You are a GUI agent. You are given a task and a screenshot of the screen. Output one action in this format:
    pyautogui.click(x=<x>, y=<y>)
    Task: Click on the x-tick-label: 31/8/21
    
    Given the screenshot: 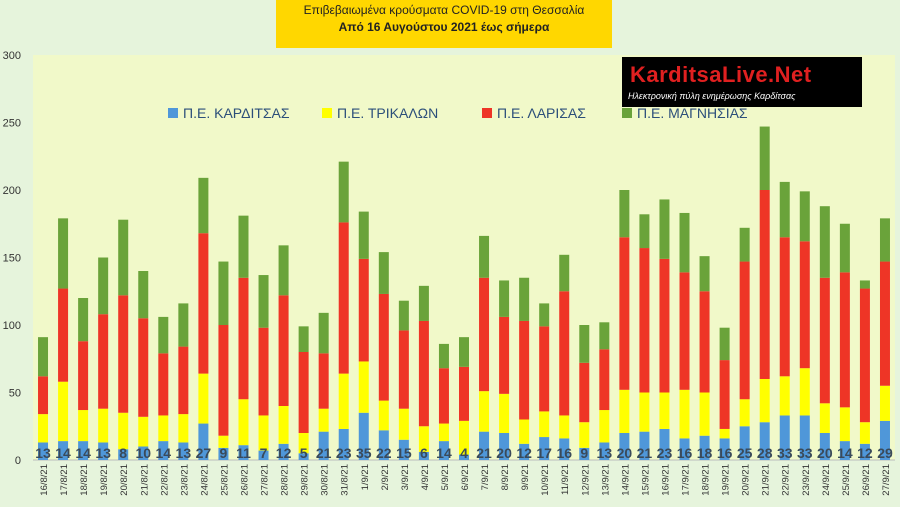 What is the action you would take?
    pyautogui.click(x=345, y=480)
    